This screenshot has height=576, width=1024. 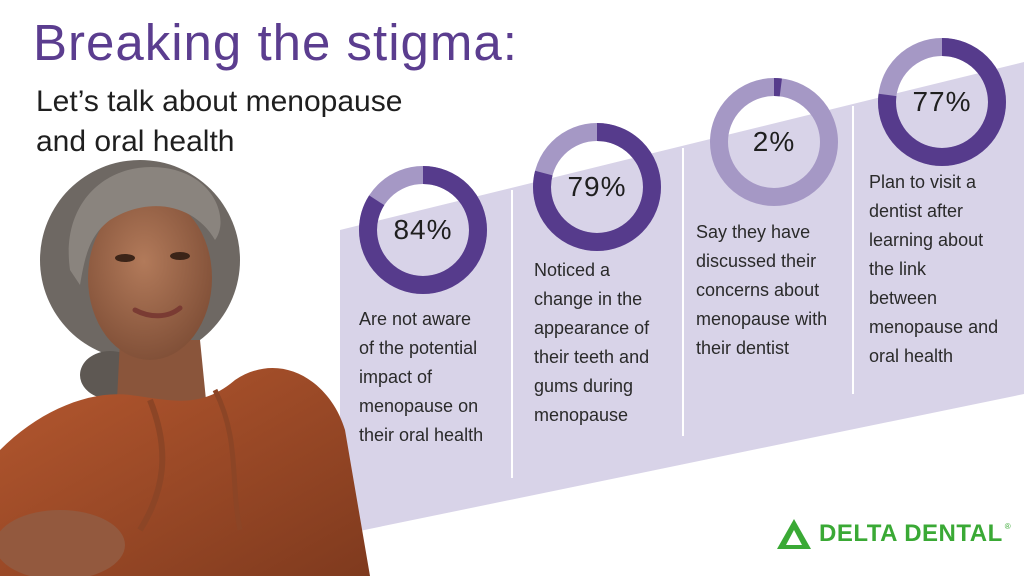 I want to click on description-line: discussed their, so click(x=756, y=261).